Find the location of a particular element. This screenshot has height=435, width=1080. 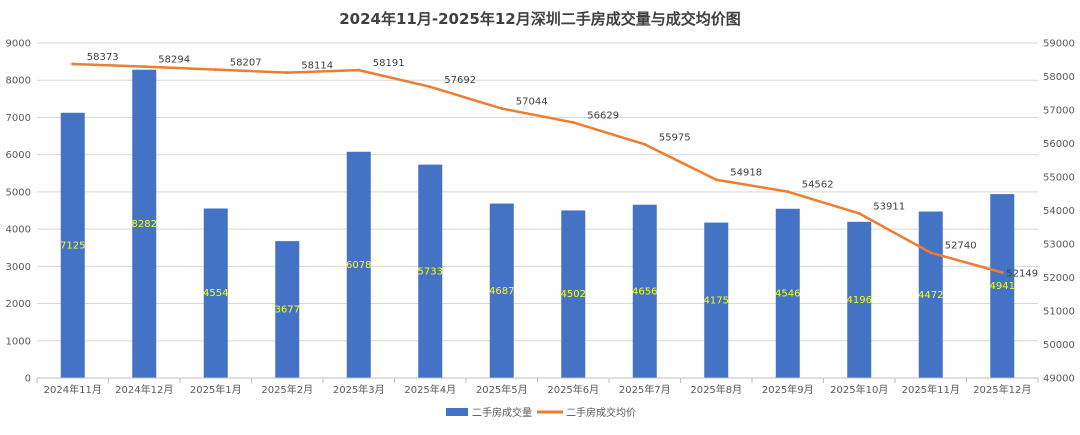

bar-data-label: 6078 is located at coordinates (358, 265).